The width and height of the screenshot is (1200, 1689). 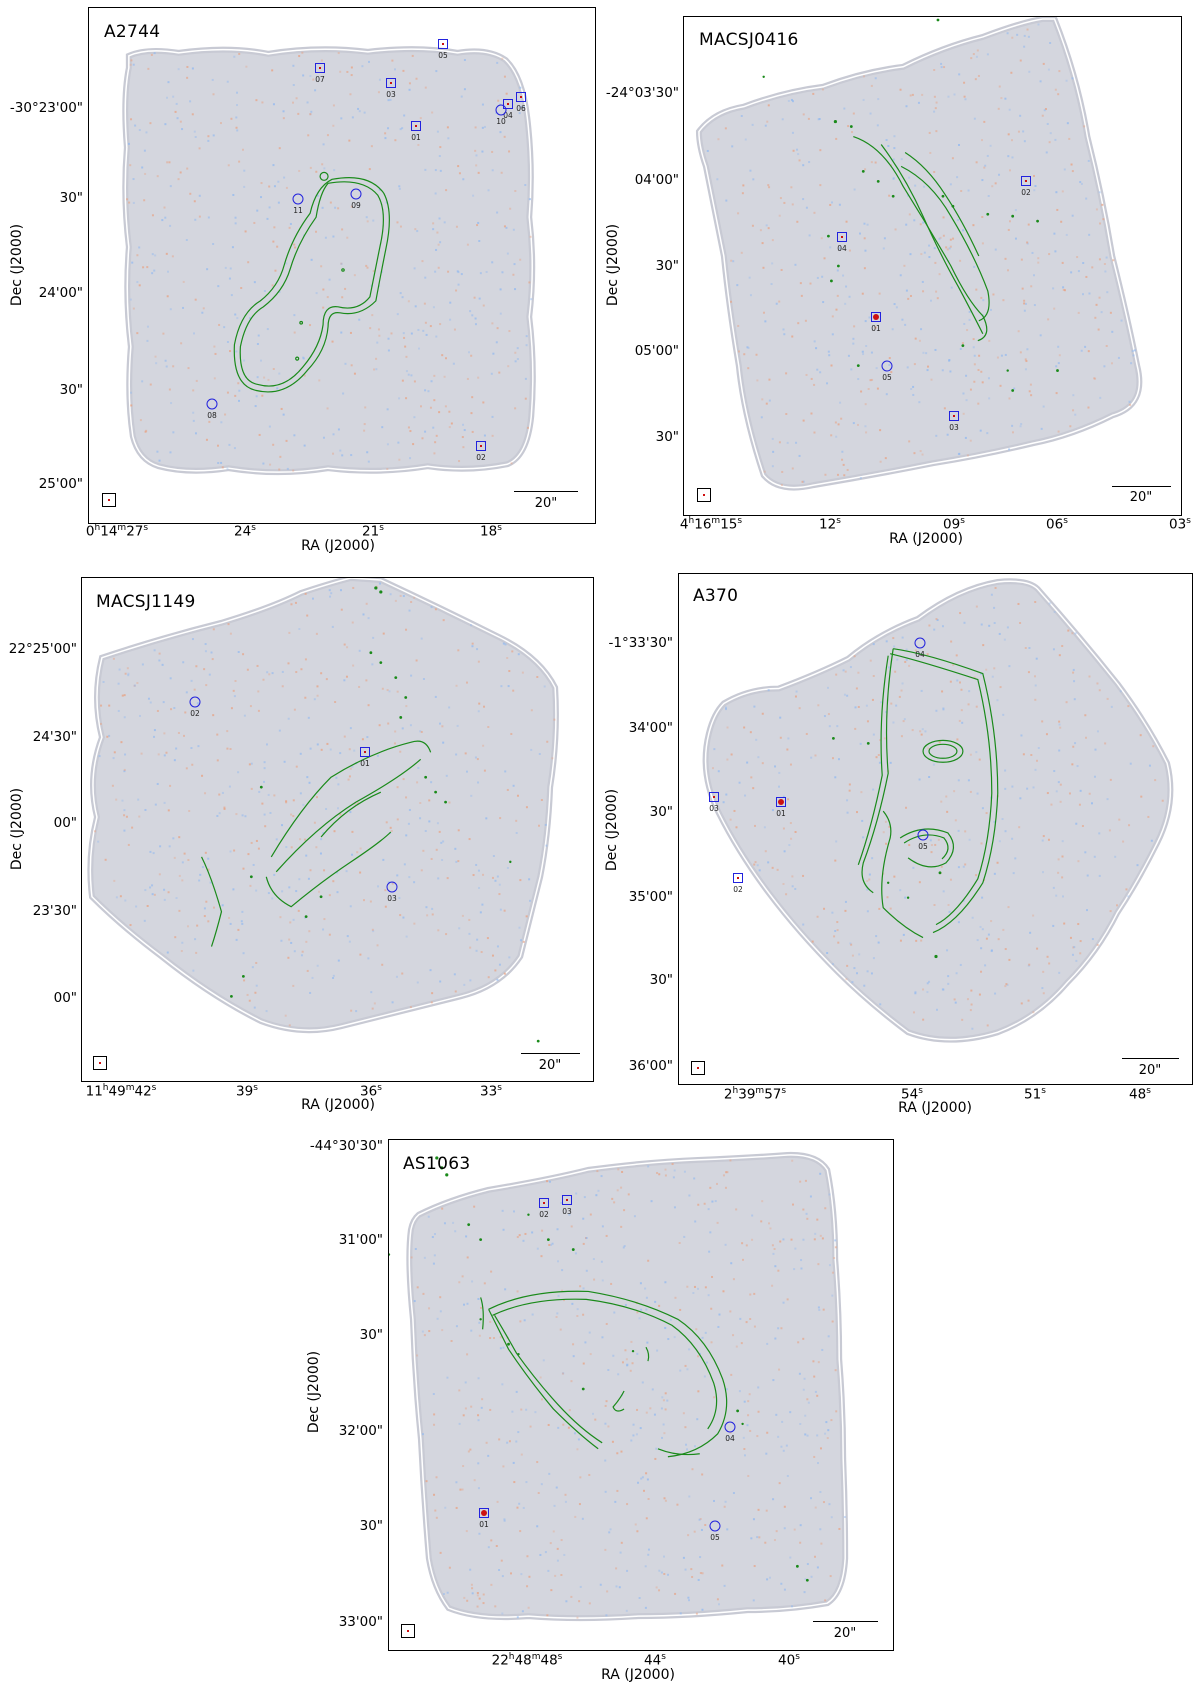 I want to click on y-axis-label: Dec (J2000), so click(x=17, y=265).